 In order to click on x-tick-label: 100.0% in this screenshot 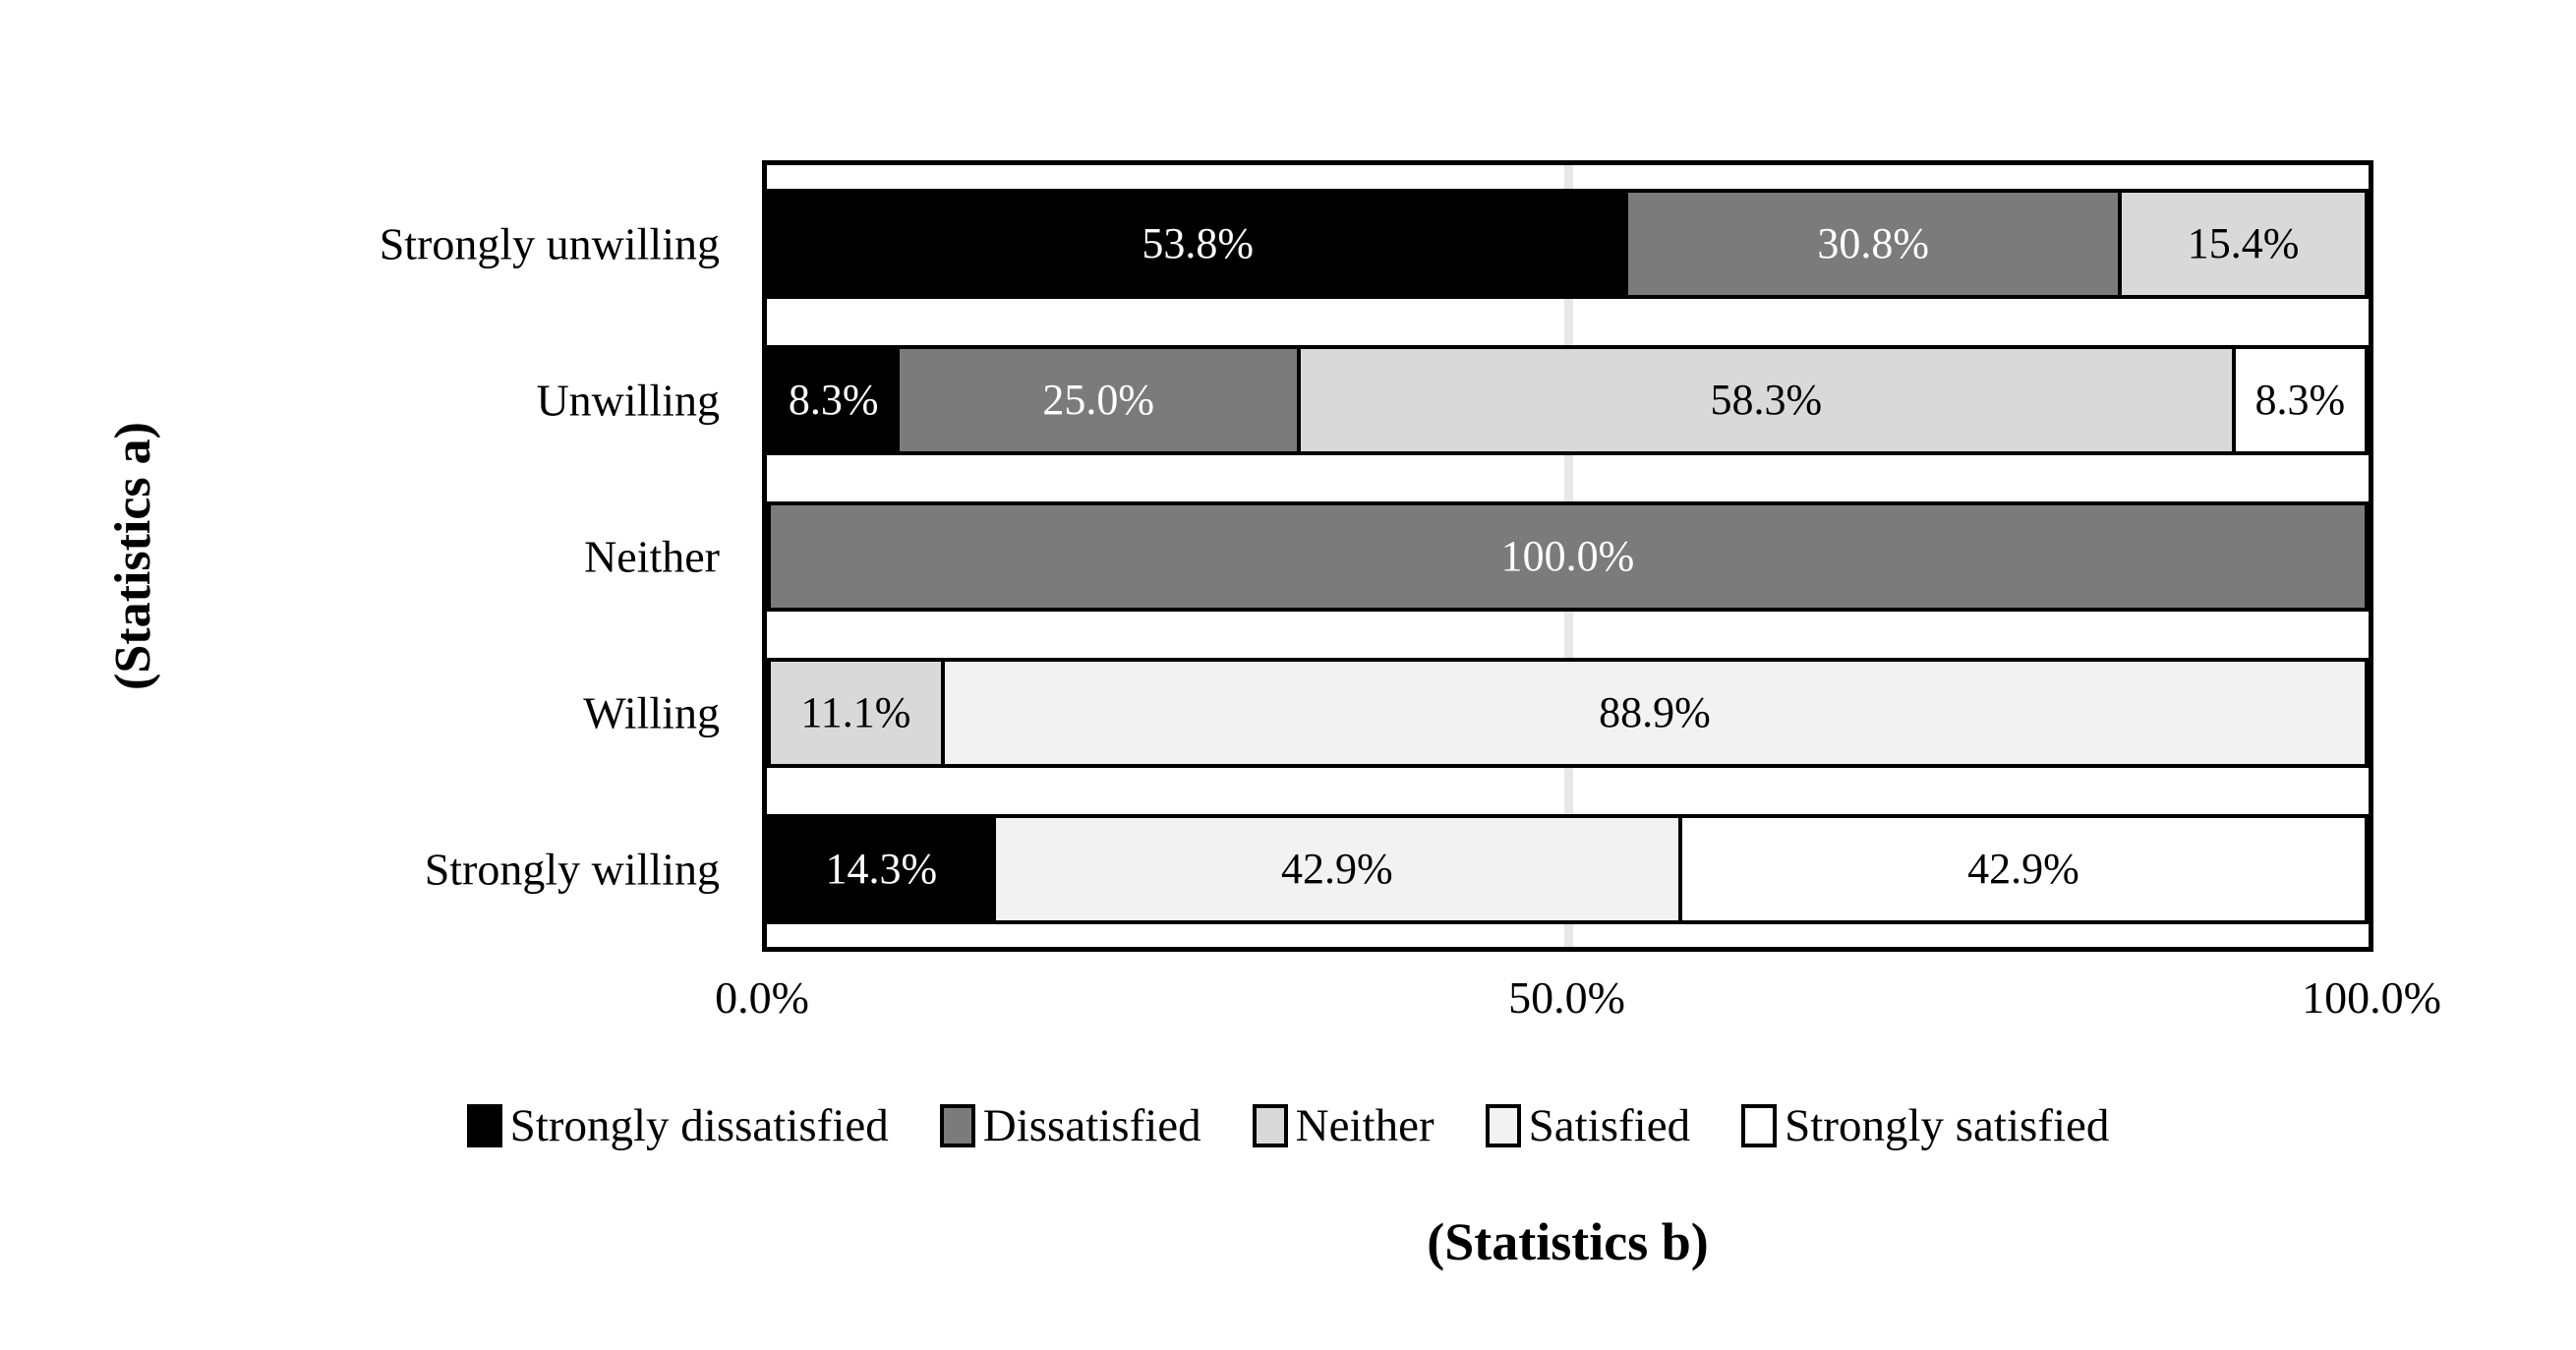, I will do `click(2371, 997)`.